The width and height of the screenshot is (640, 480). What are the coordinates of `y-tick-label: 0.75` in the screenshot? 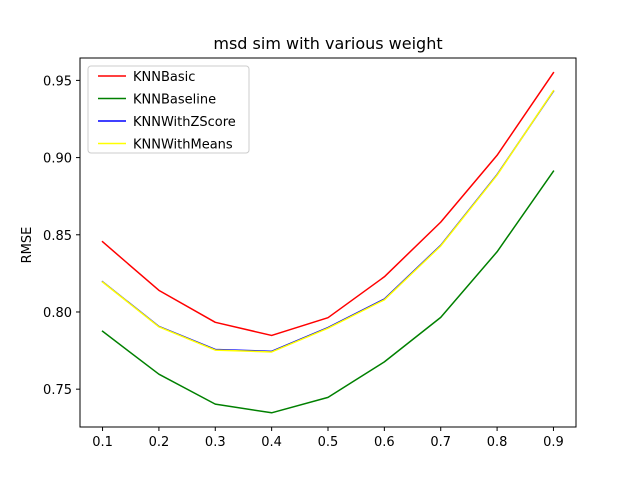 It's located at (57, 390).